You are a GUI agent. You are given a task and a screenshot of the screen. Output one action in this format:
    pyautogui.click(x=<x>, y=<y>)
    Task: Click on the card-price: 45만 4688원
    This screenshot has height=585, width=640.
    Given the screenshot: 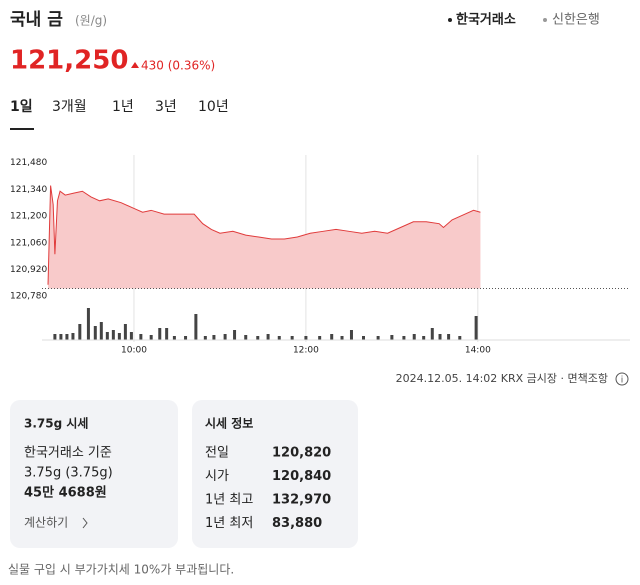 What is the action you would take?
    pyautogui.click(x=65, y=493)
    